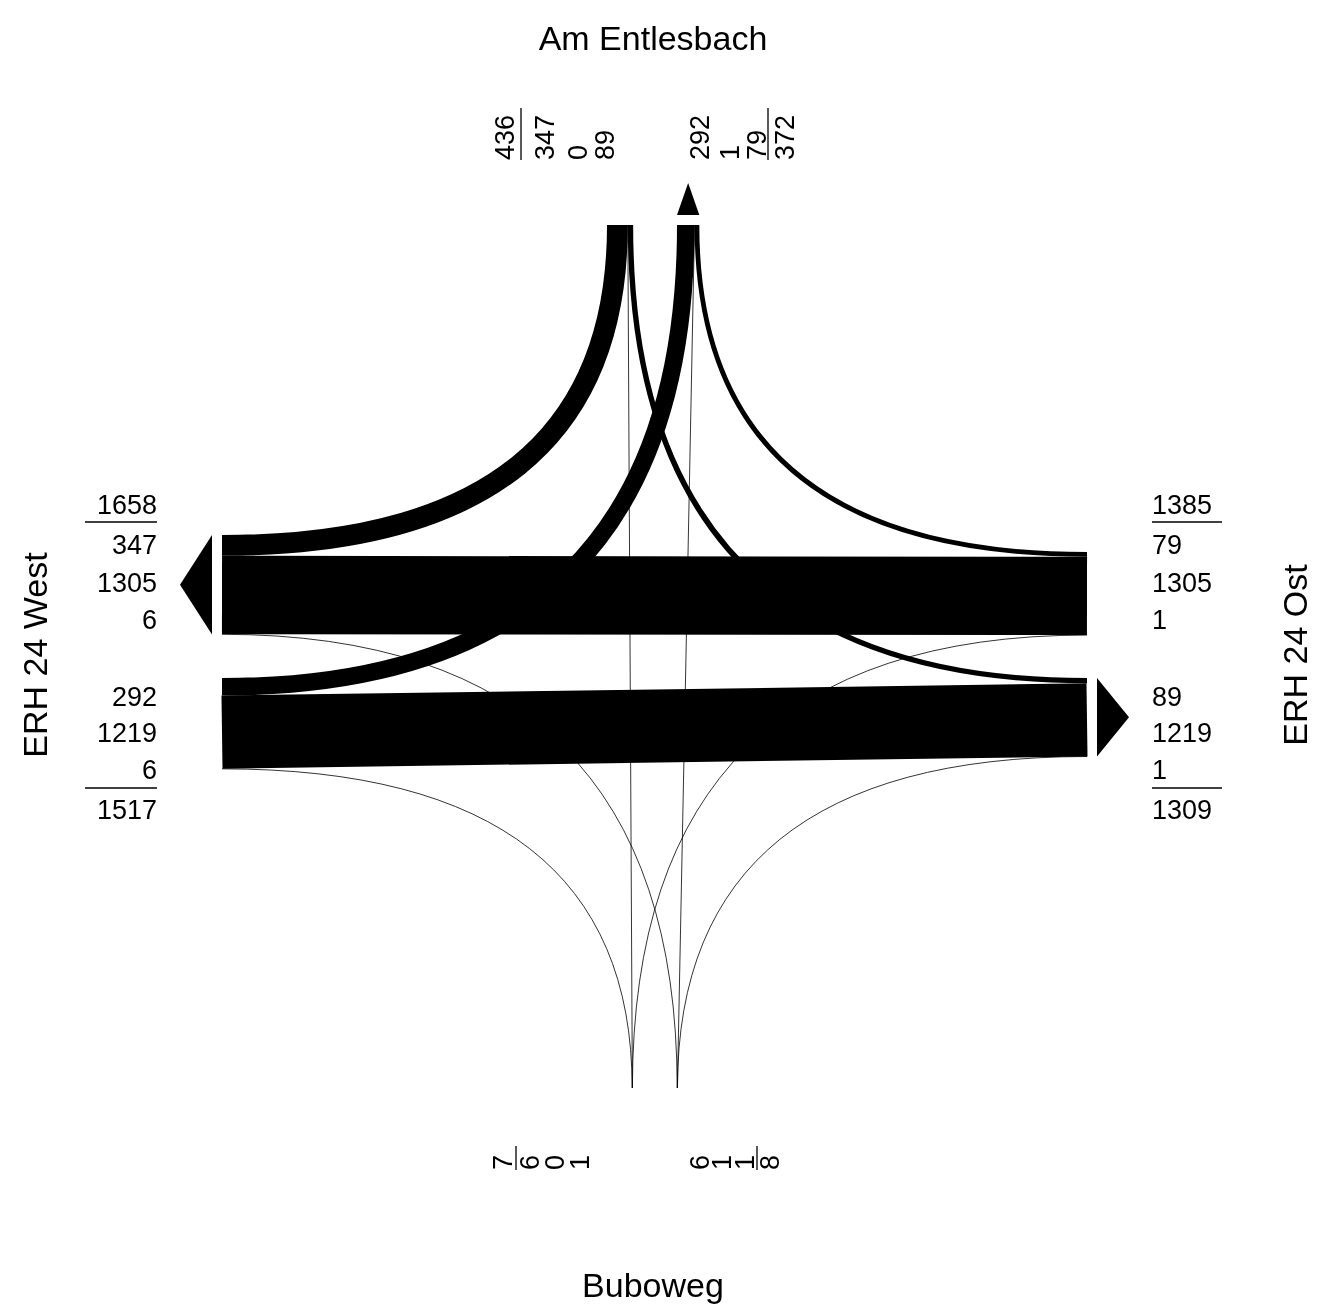 The image size is (1318, 1308). Describe the element at coordinates (1182, 810) in the screenshot. I see `text: 1309` at that location.